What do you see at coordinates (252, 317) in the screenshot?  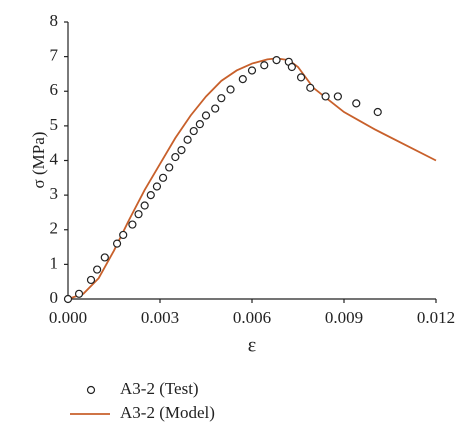 I see `x-tick-label: 0.006` at bounding box center [252, 317].